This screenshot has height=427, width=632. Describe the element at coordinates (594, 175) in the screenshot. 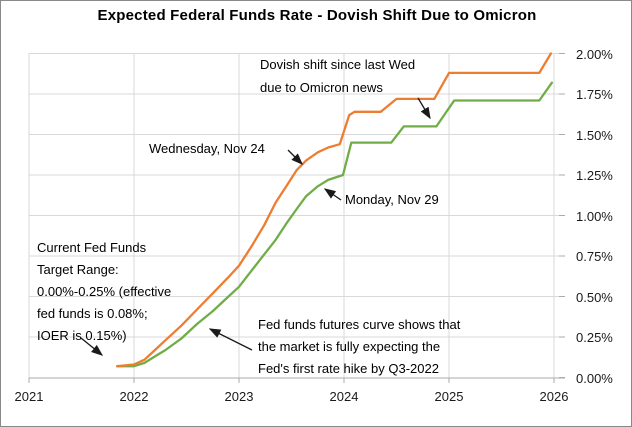

I see `y-axis-label-1.25%: 1.25%` at that location.